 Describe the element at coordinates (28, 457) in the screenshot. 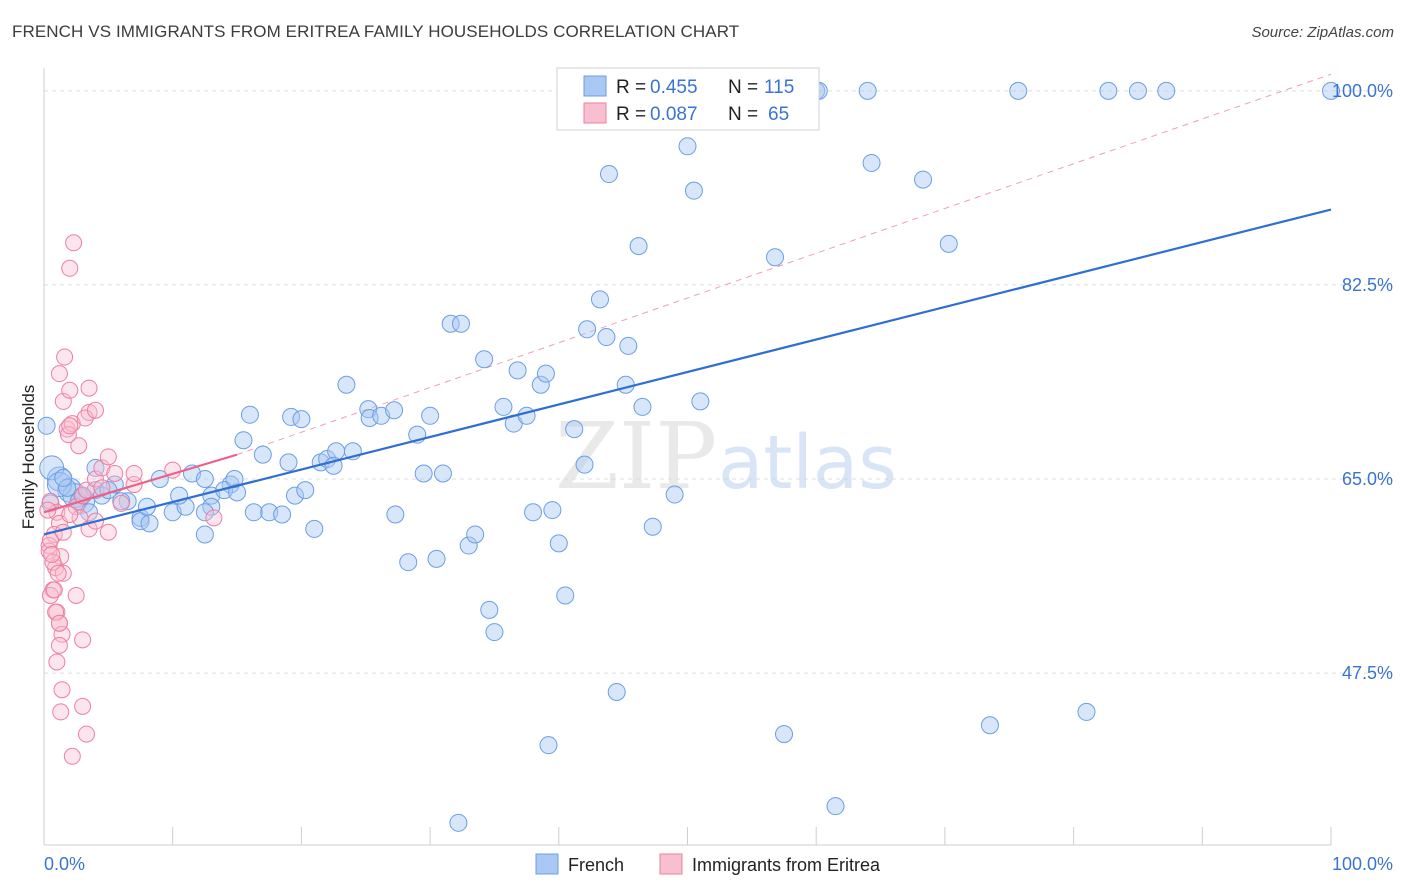

I see `y-axis-label: Family Households` at that location.